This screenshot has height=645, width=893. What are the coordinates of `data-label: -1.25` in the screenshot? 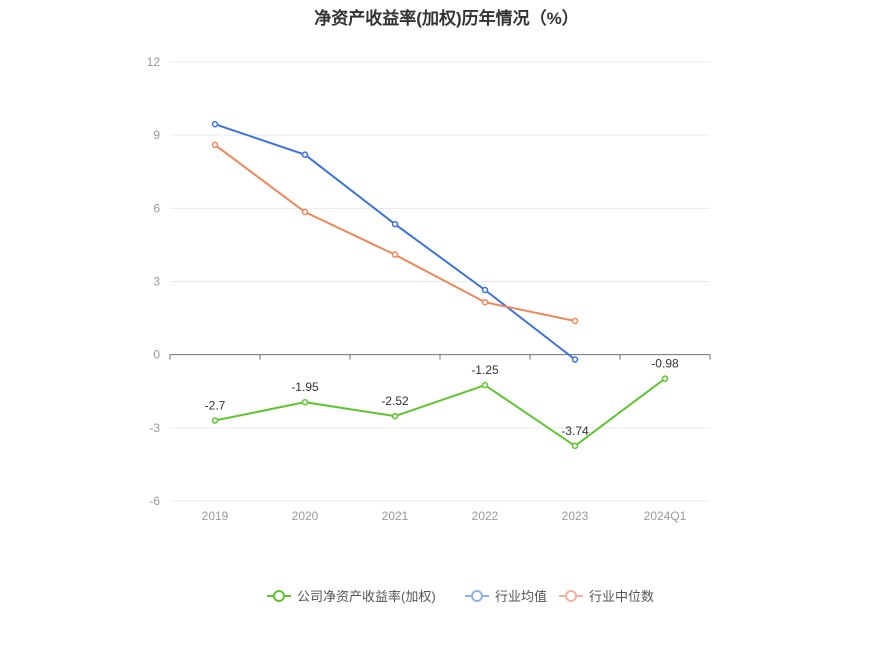 It's located at (485, 370).